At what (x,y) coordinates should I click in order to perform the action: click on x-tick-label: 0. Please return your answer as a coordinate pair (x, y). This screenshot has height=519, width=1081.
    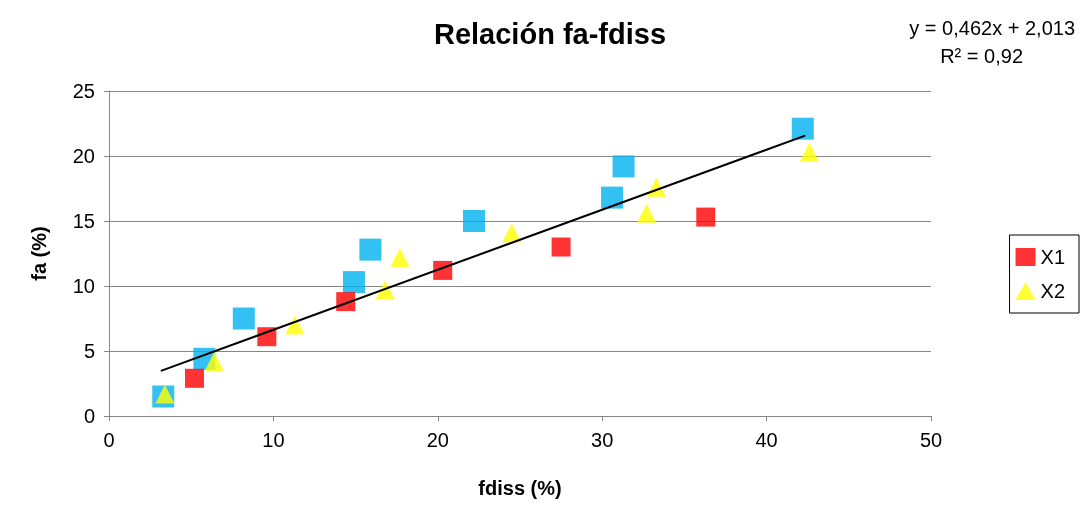
    Looking at the image, I should click on (109, 440).